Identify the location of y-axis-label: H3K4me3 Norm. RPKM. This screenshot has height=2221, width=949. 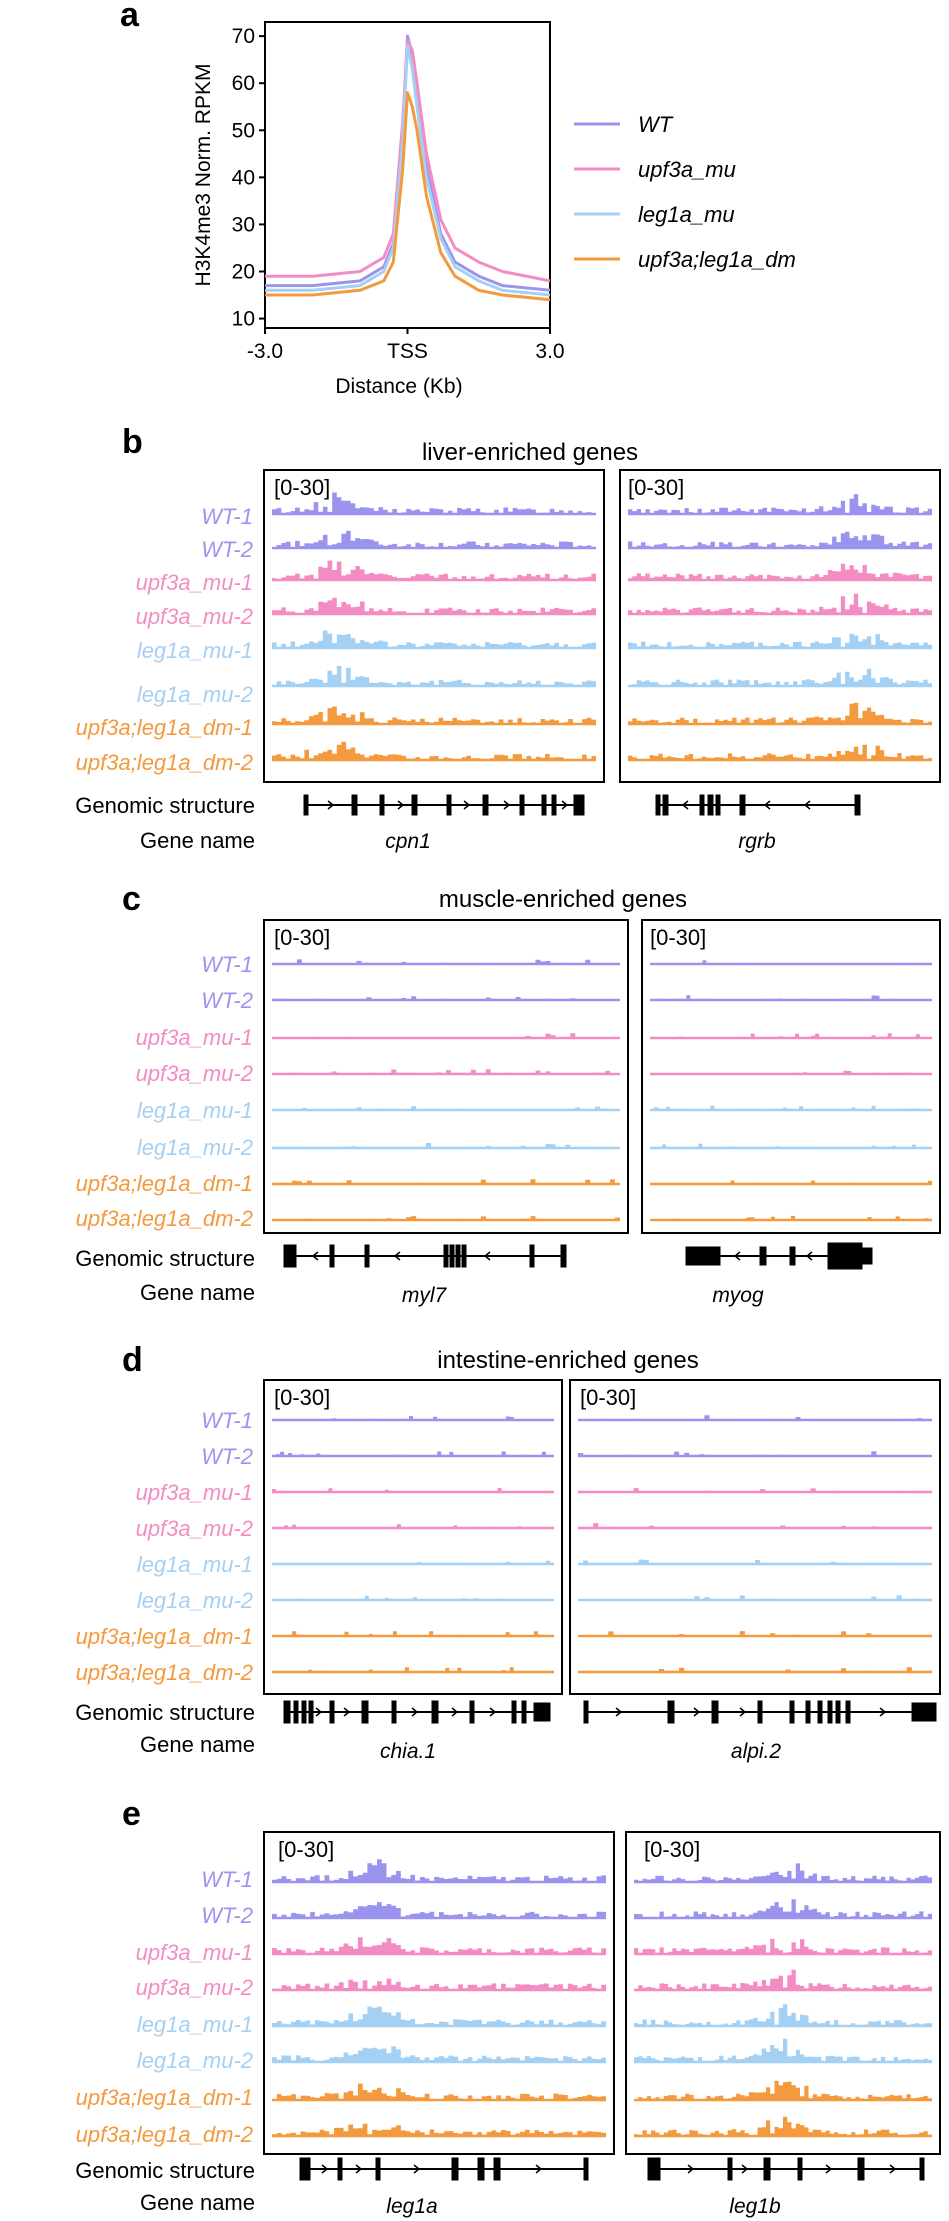
(203, 175).